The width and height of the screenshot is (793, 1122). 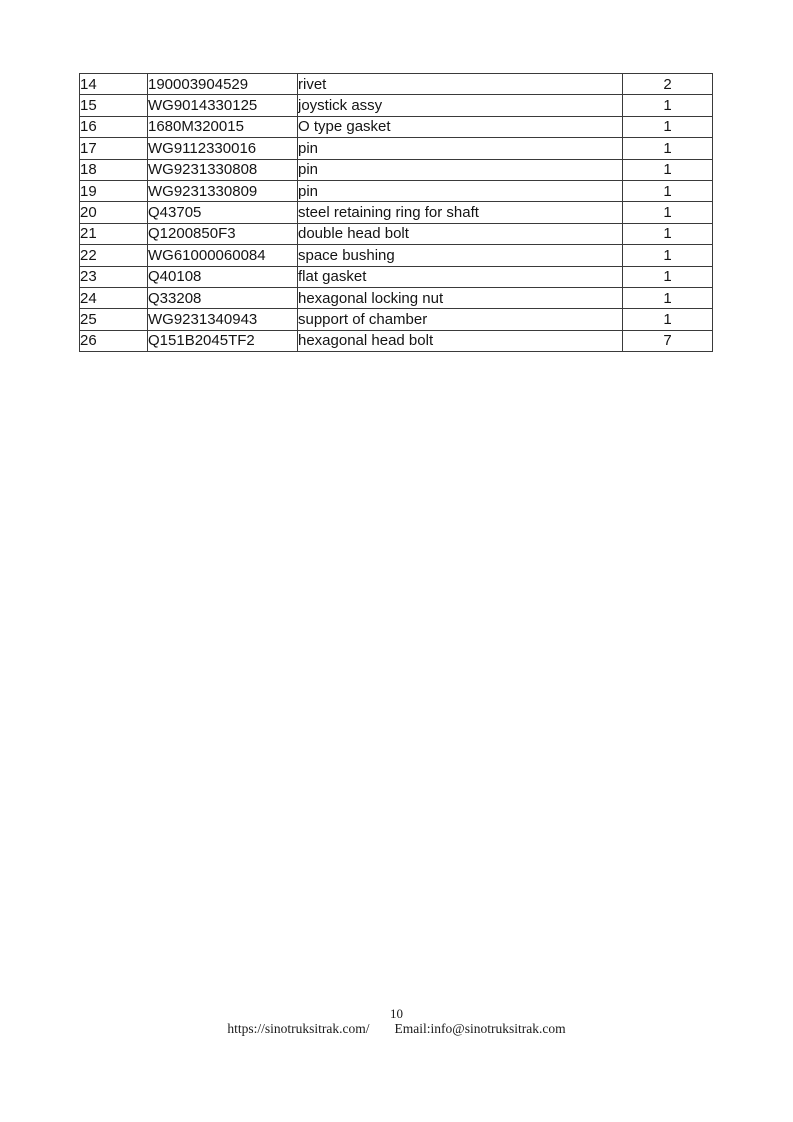 What do you see at coordinates (460, 127) in the screenshot?
I see `cell-description: O type gasket` at bounding box center [460, 127].